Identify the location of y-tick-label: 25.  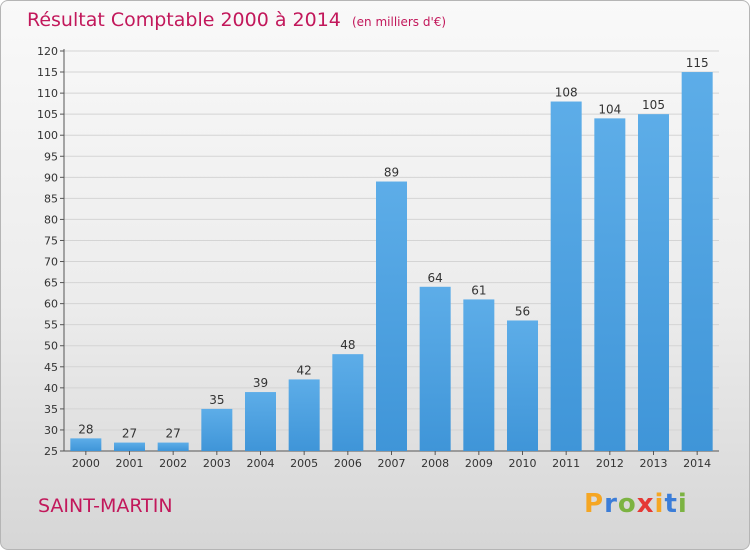
(51, 451).